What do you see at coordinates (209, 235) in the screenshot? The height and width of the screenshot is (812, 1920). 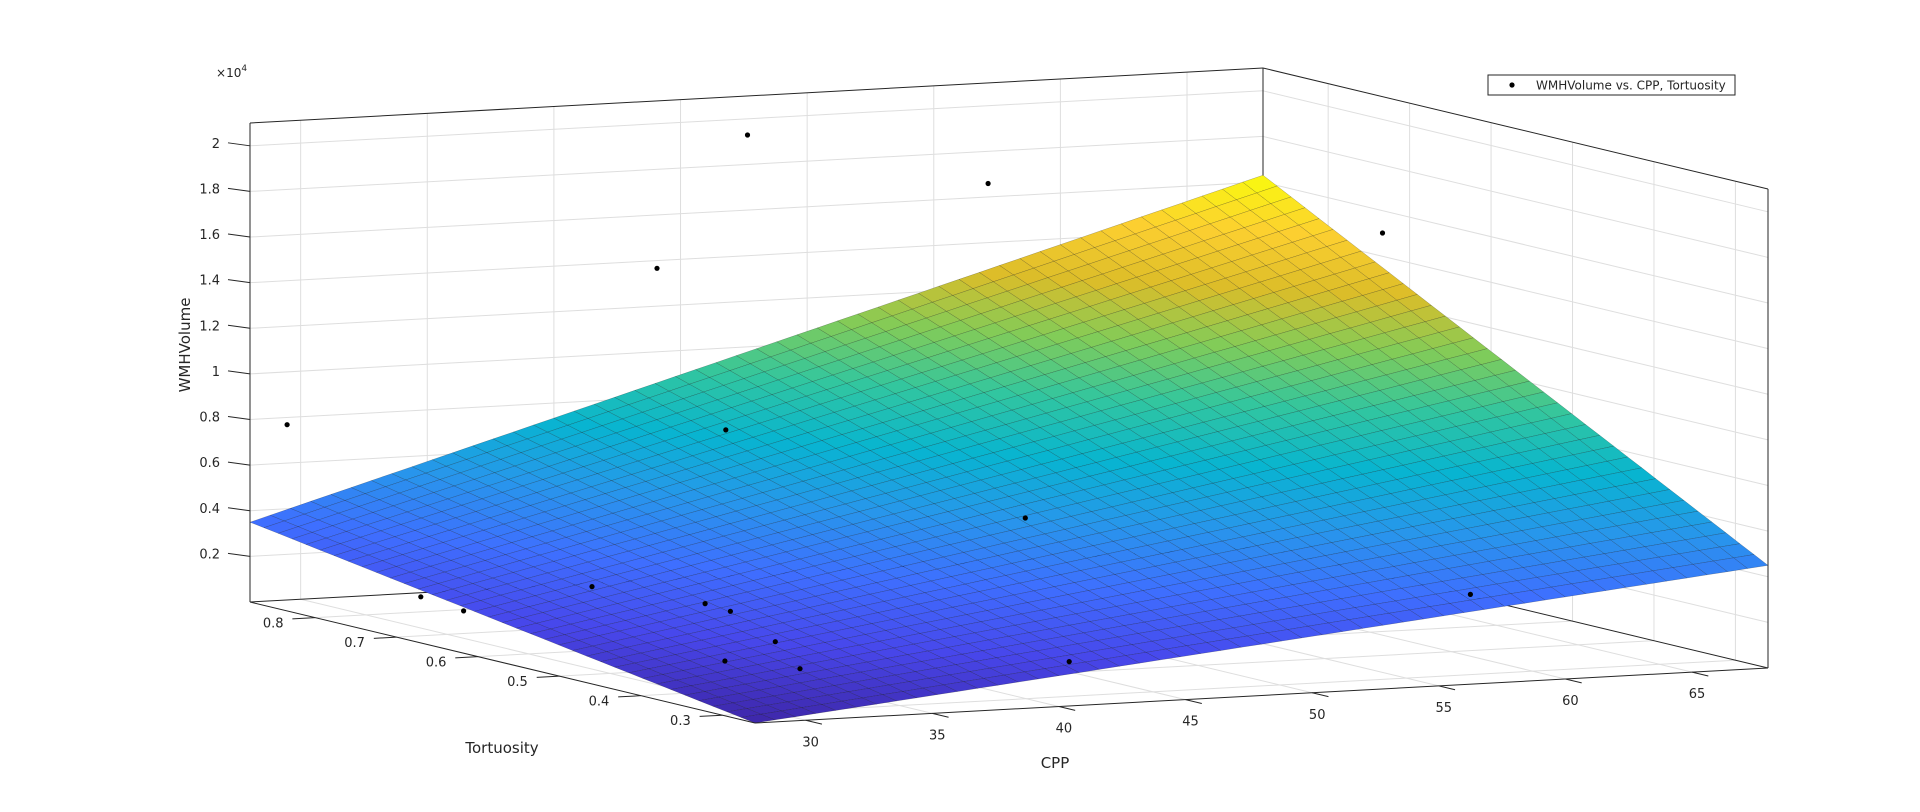 I see `z-tick-label: 1.6` at bounding box center [209, 235].